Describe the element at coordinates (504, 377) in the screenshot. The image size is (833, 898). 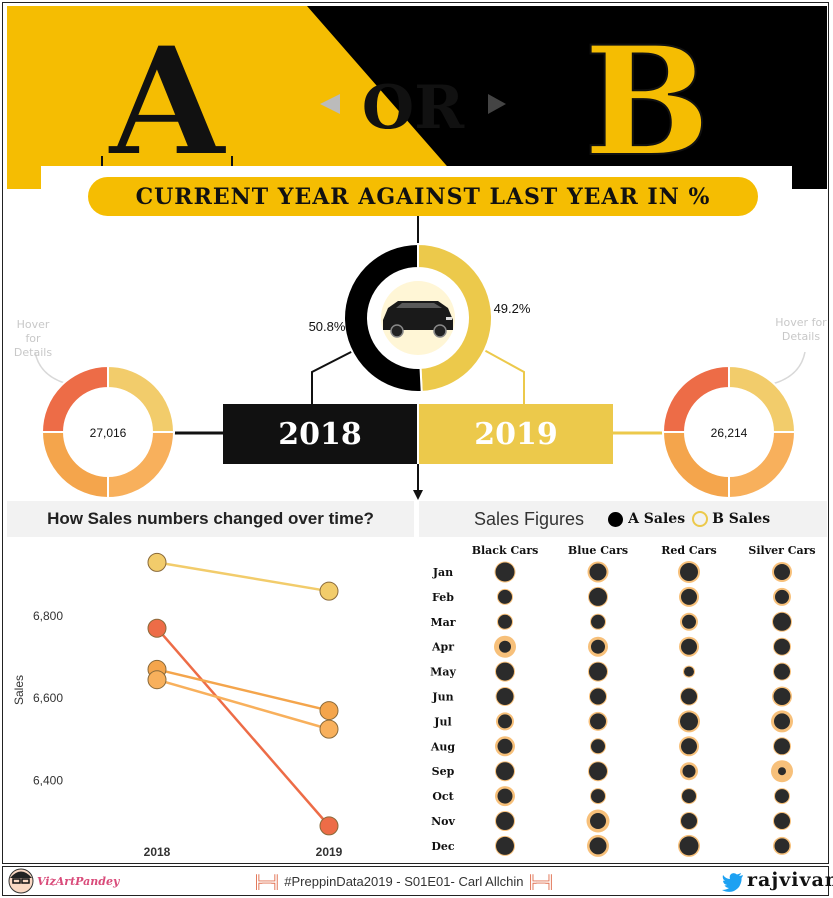
I see `connector-right` at that location.